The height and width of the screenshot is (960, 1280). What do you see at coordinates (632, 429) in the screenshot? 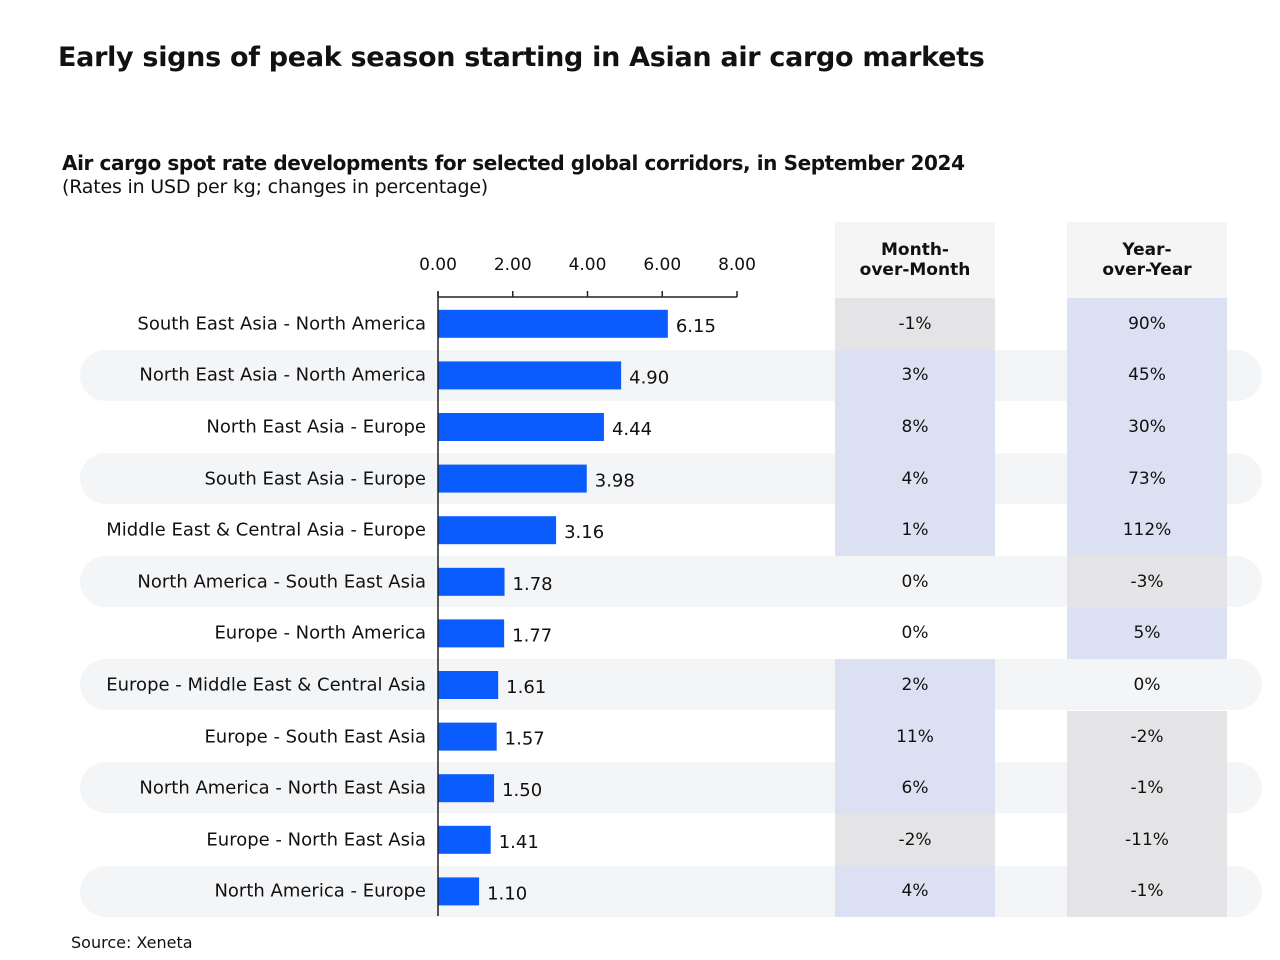
I see `bar-value-label: 4.44` at bounding box center [632, 429].